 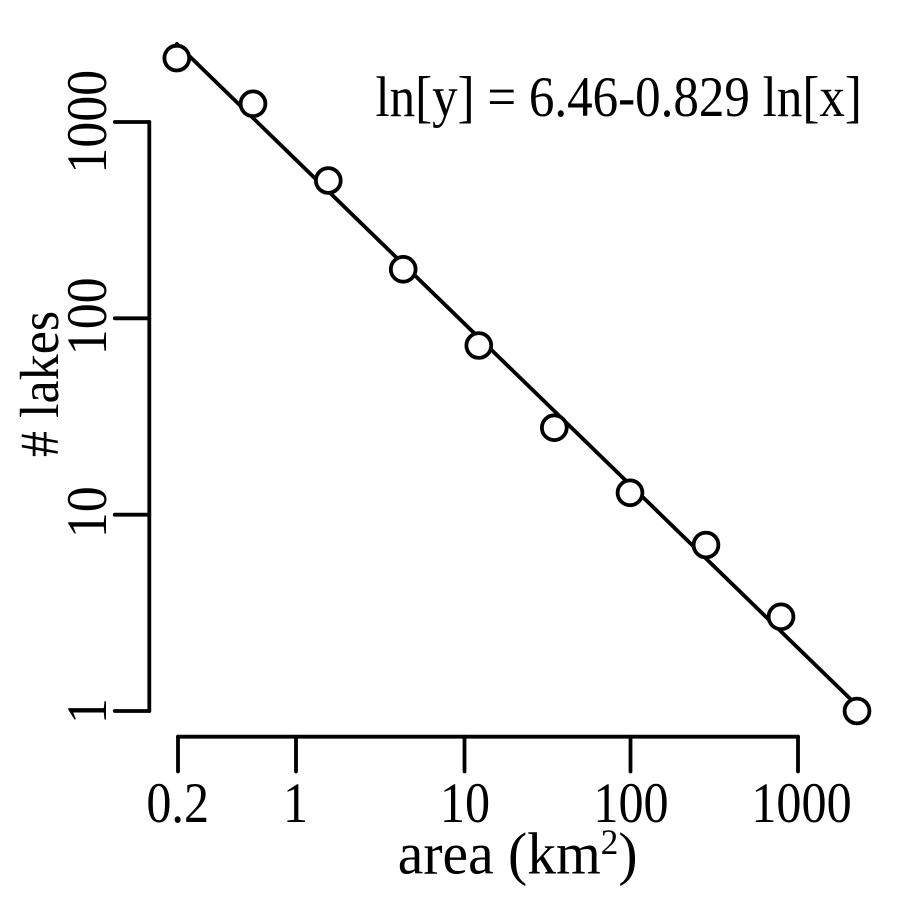 I want to click on svg-text: 0.2, so click(x=177, y=803).